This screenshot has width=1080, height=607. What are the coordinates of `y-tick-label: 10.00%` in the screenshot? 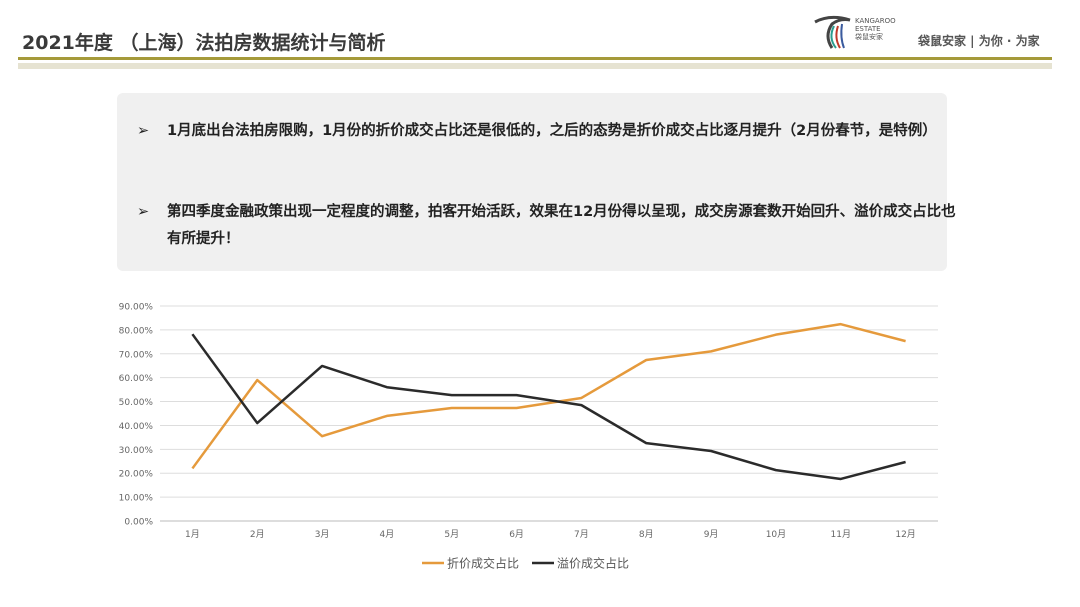 It's located at (136, 499).